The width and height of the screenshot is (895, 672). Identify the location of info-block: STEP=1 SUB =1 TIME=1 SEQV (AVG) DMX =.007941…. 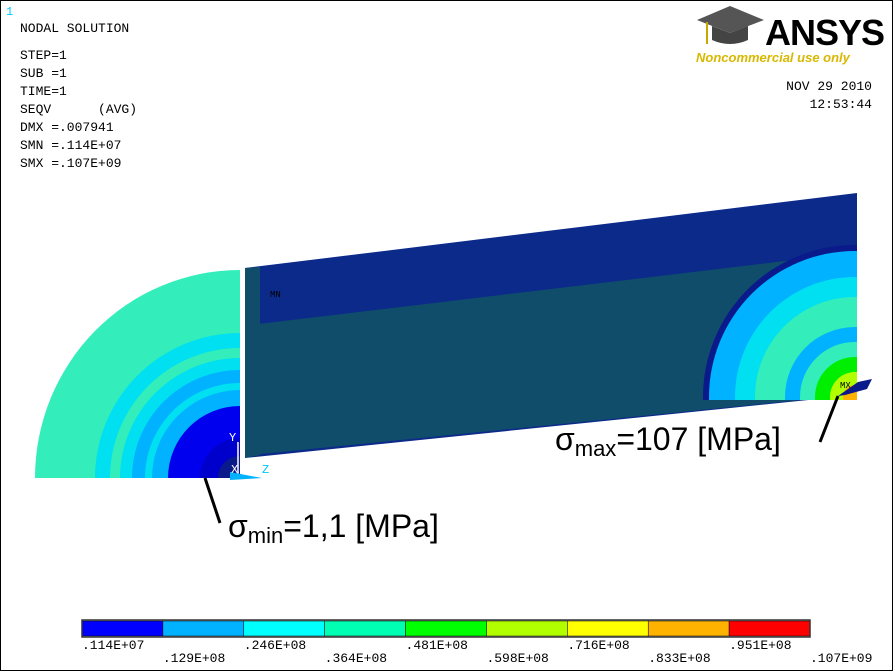
(78, 109).